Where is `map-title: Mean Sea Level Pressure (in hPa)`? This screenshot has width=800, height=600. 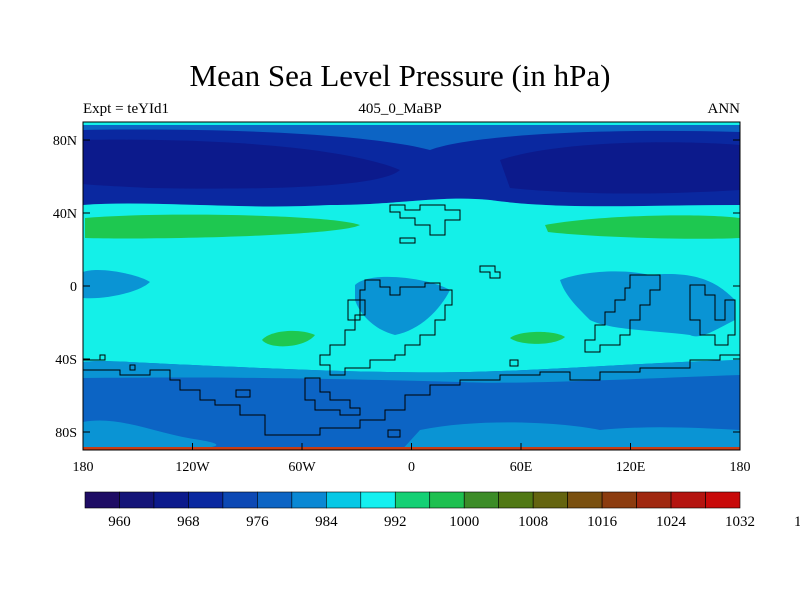
map-title: Mean Sea Level Pressure (in hPa) is located at coordinates (400, 75).